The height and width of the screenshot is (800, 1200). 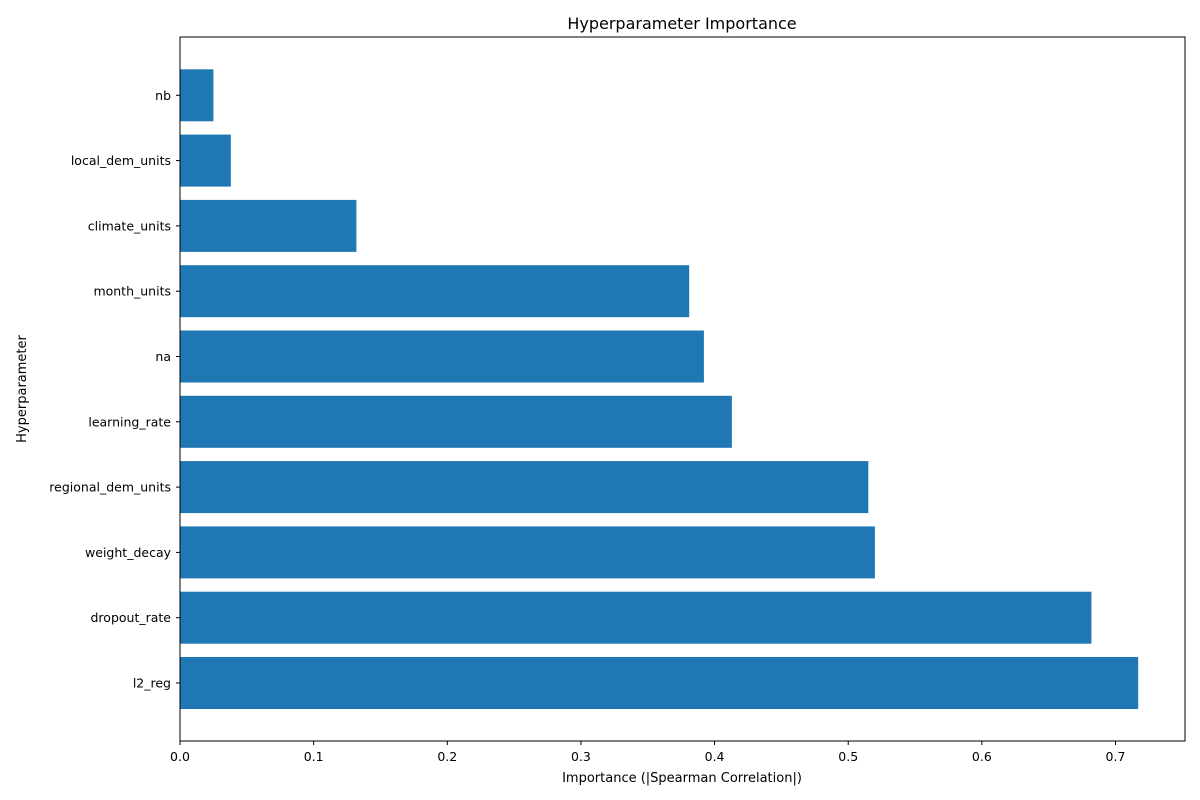 What do you see at coordinates (647, 752) in the screenshot?
I see `x-ticks-group: 0.0 0.1 0.2 0.3 0.4 0.5 0.6 0.7` at bounding box center [647, 752].